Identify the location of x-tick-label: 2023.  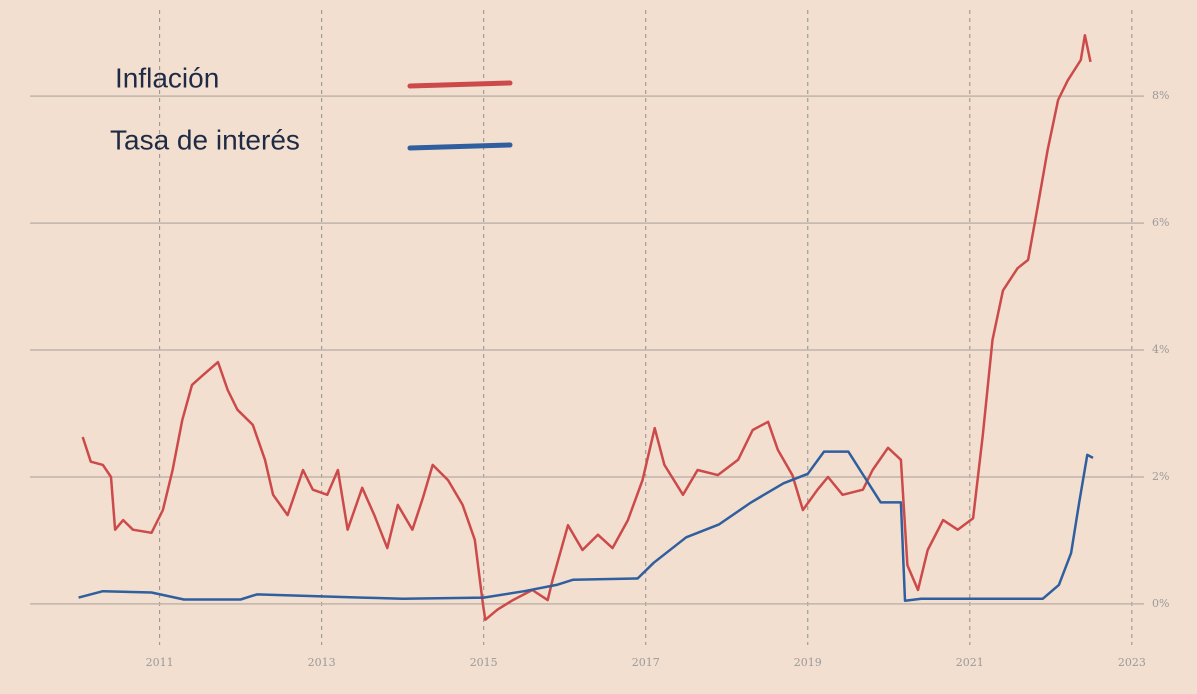
(1132, 662).